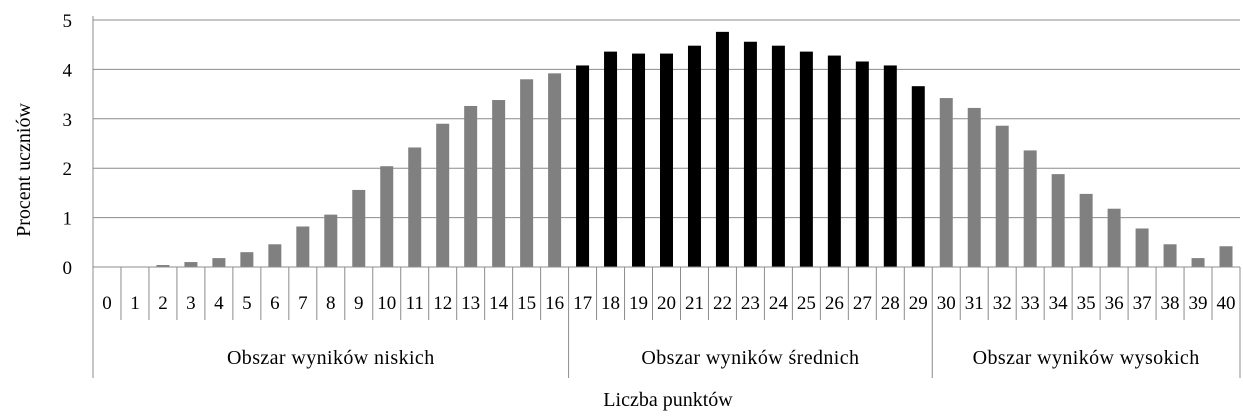 This screenshot has width=1243, height=417. I want to click on x-tick-label: 32, so click(1002, 303).